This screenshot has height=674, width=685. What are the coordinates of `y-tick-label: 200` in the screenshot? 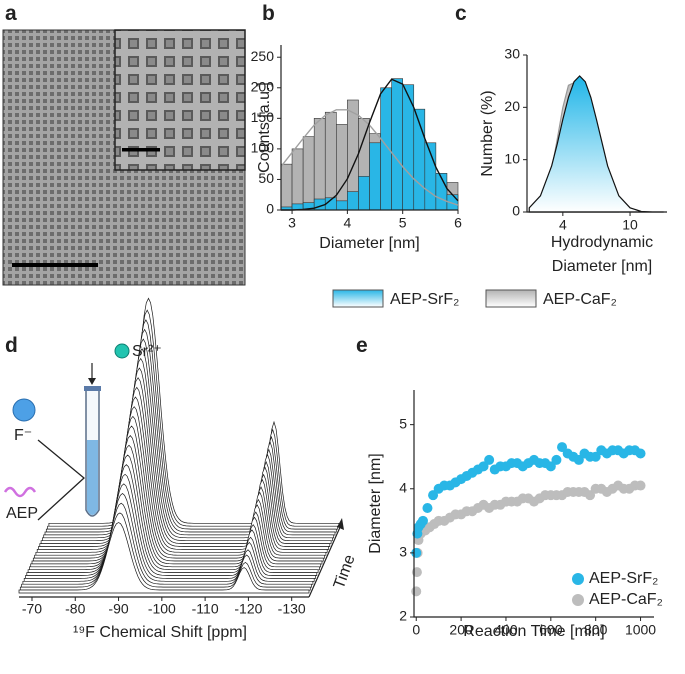 It's located at (263, 86).